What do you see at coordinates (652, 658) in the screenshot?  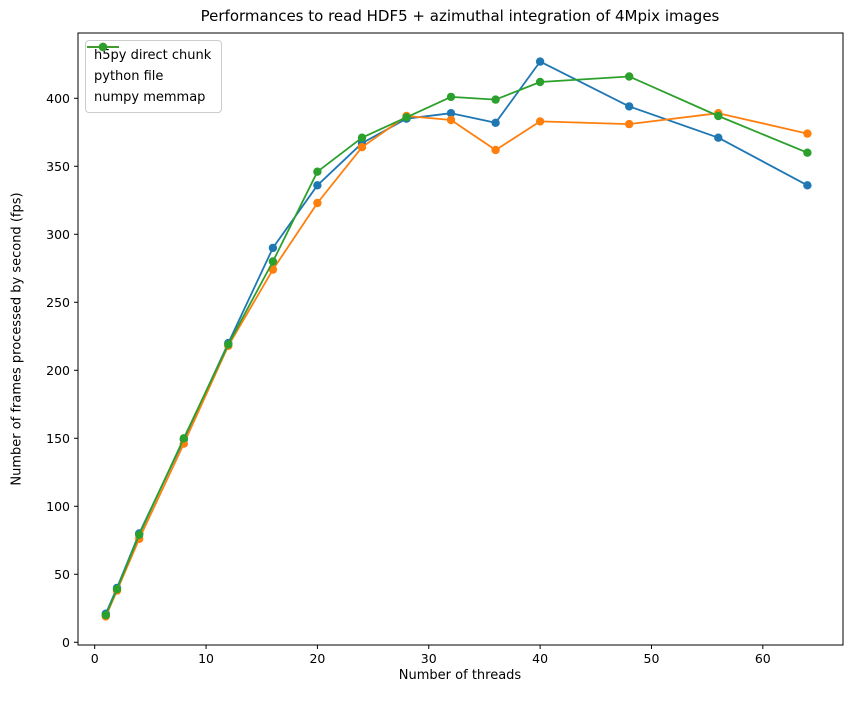 I see `x-tick-label: 50` at bounding box center [652, 658].